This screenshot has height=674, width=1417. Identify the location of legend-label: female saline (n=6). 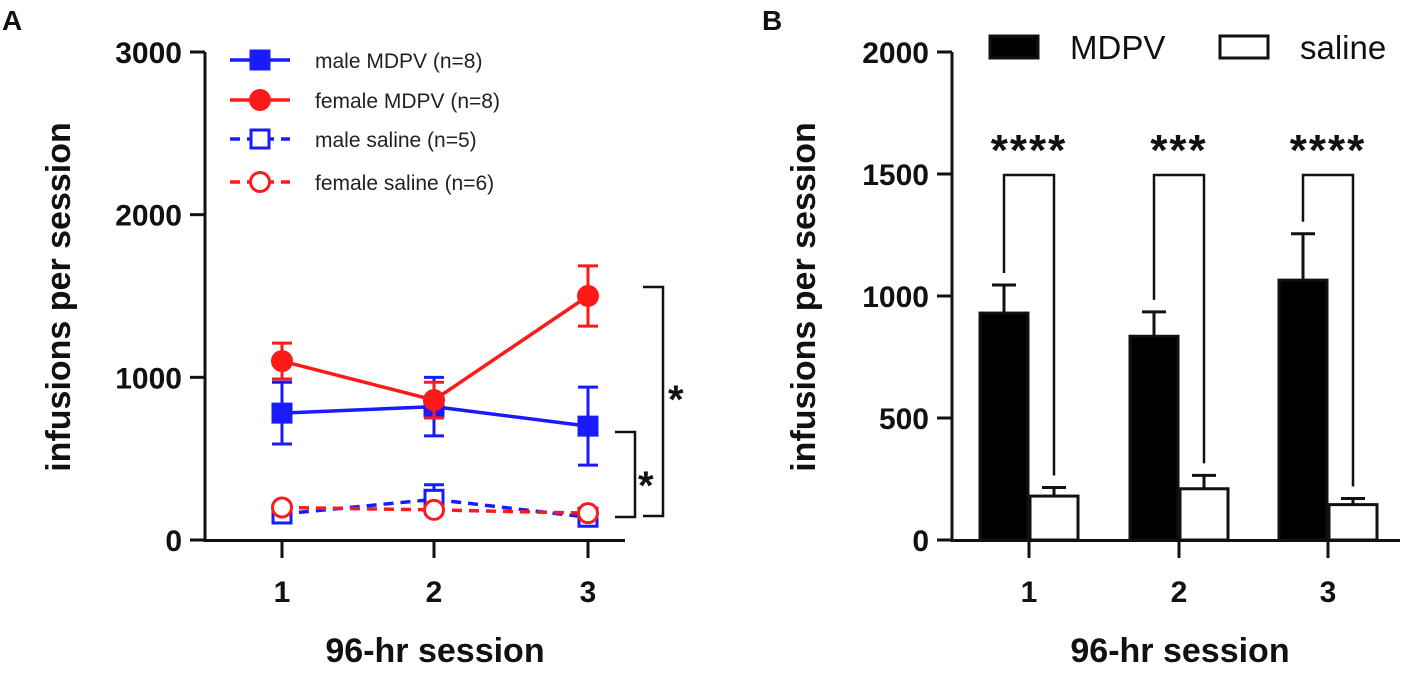
(404, 183).